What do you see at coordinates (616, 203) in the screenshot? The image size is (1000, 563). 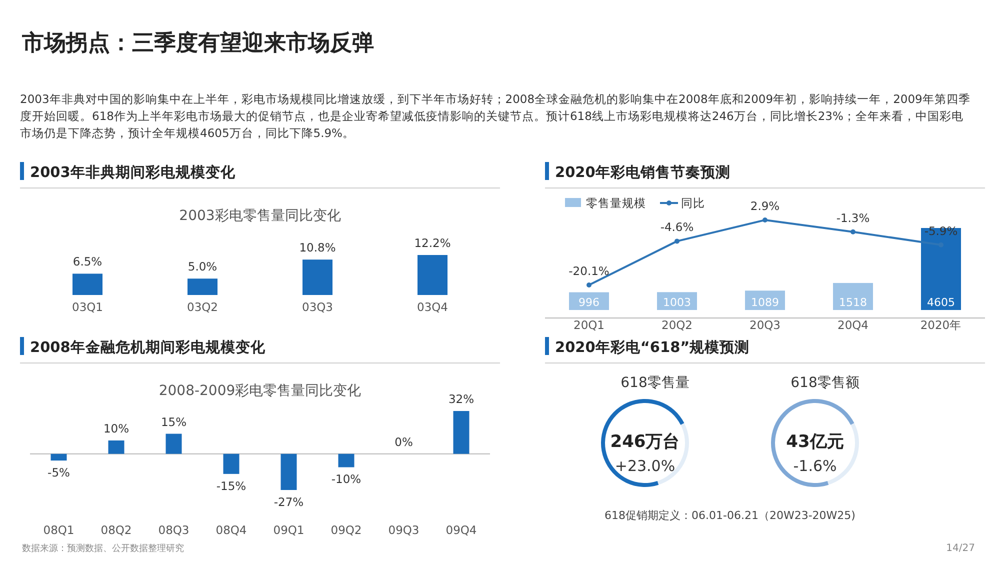 I see `legend-label: 零售量规模` at bounding box center [616, 203].